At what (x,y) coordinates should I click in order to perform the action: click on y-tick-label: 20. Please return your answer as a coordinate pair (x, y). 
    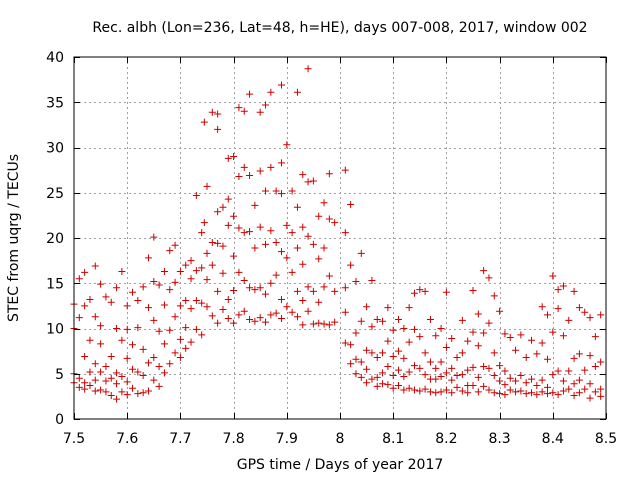
    Looking at the image, I should click on (55, 239).